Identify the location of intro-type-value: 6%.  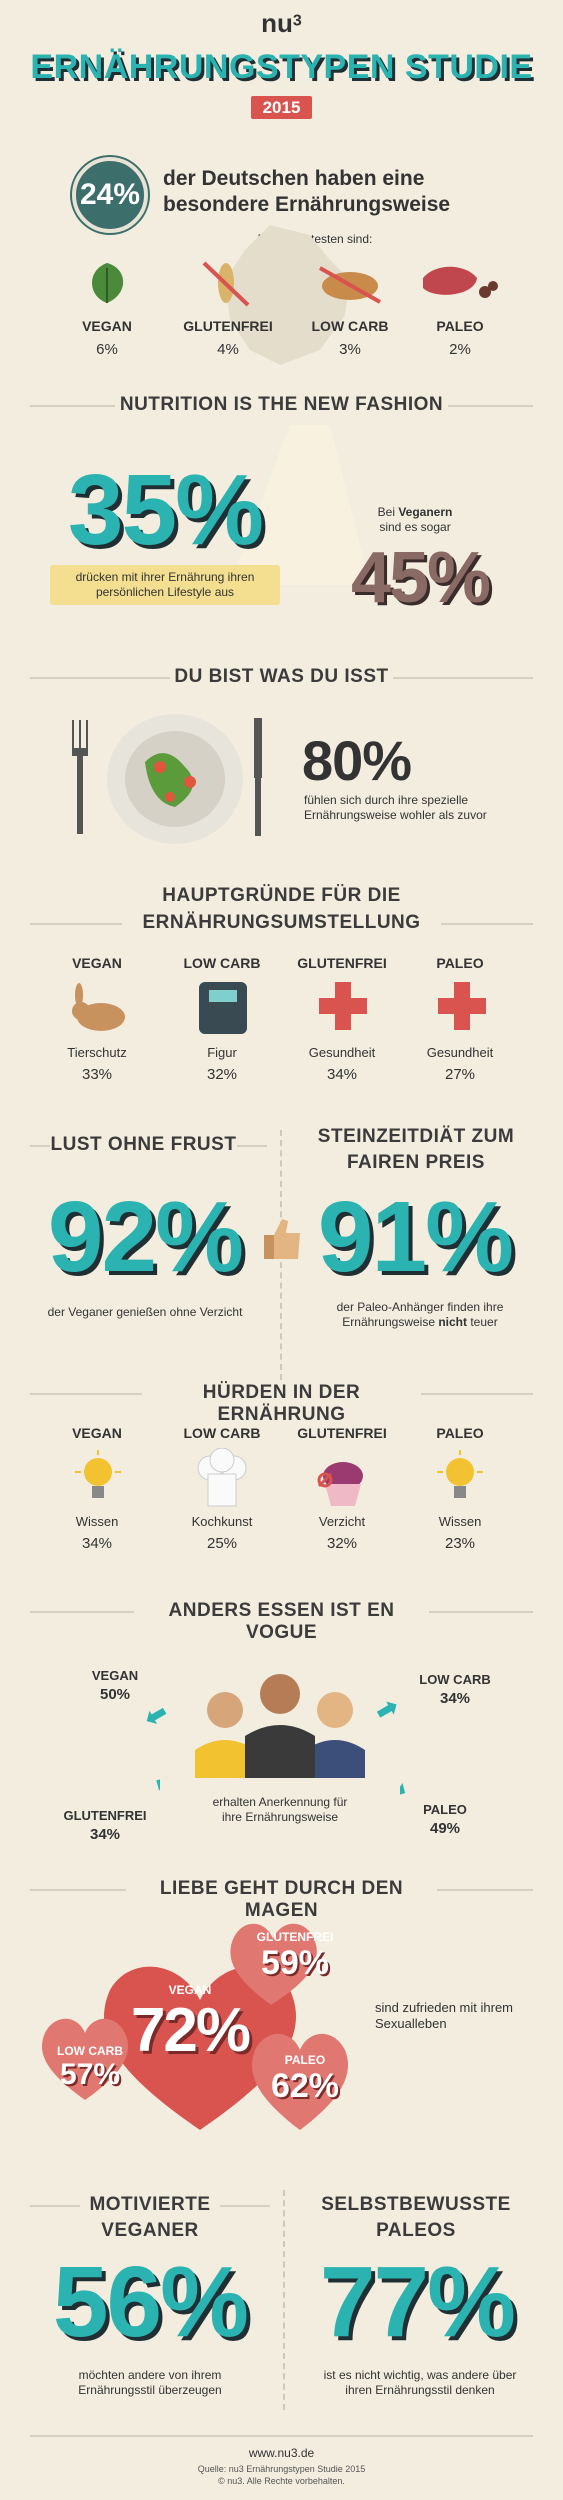
(107, 349).